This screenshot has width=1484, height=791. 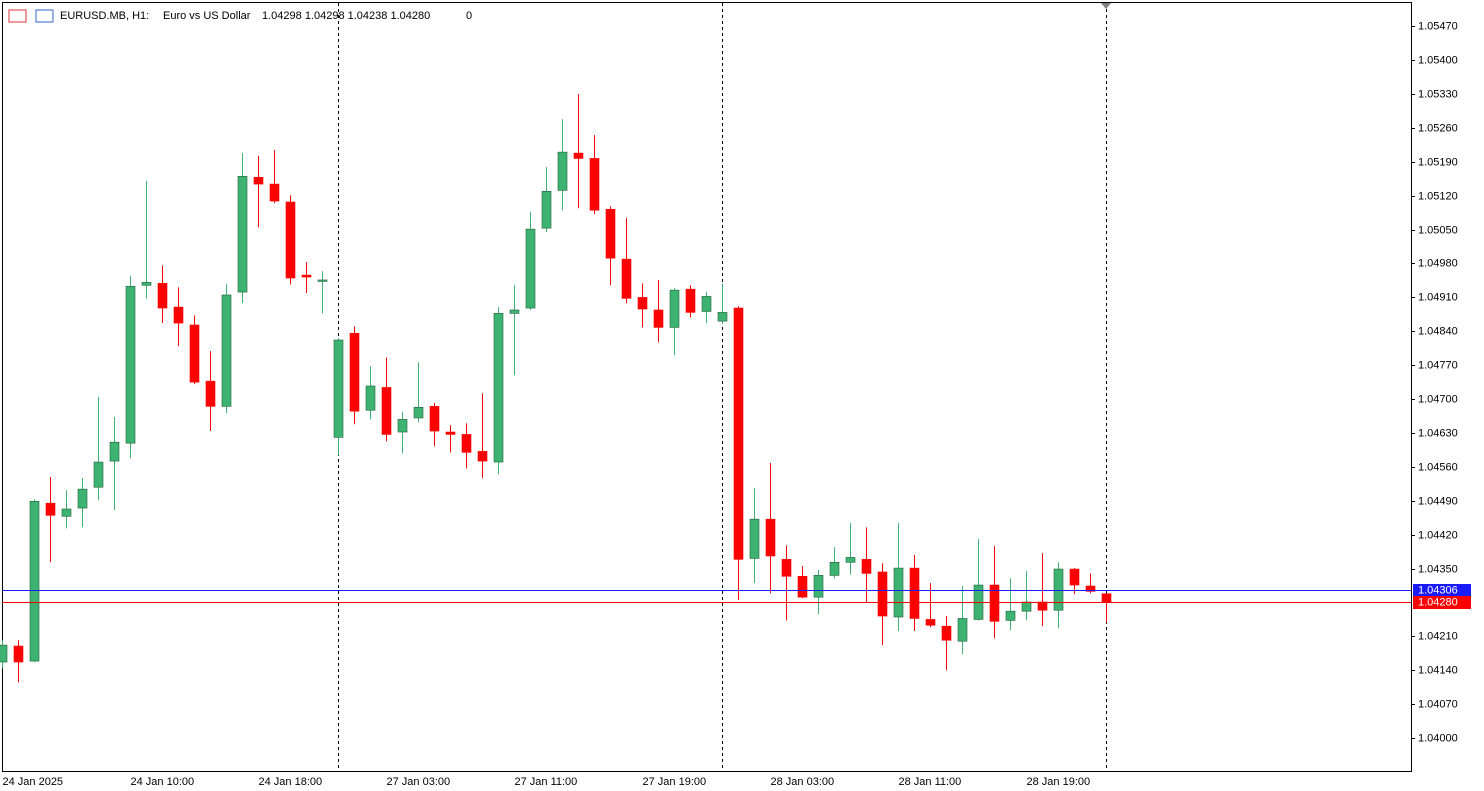 I want to click on x-tick-label: 24 Jan 10:00, so click(x=163, y=782).